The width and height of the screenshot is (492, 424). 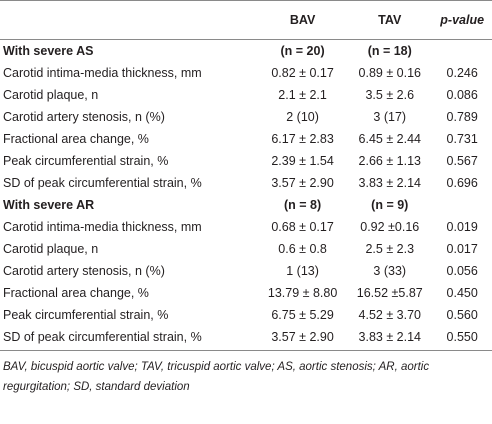 What do you see at coordinates (462, 249) in the screenshot?
I see `value-cell: 0.017` at bounding box center [462, 249].